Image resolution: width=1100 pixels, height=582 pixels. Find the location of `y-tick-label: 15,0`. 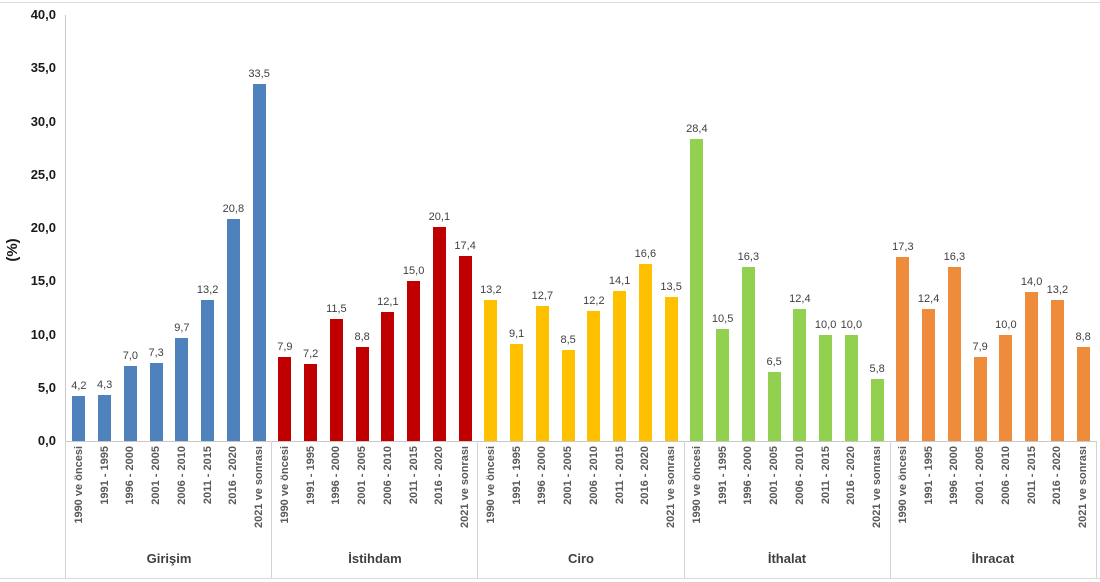

y-tick-label: 15,0 is located at coordinates (43, 281).